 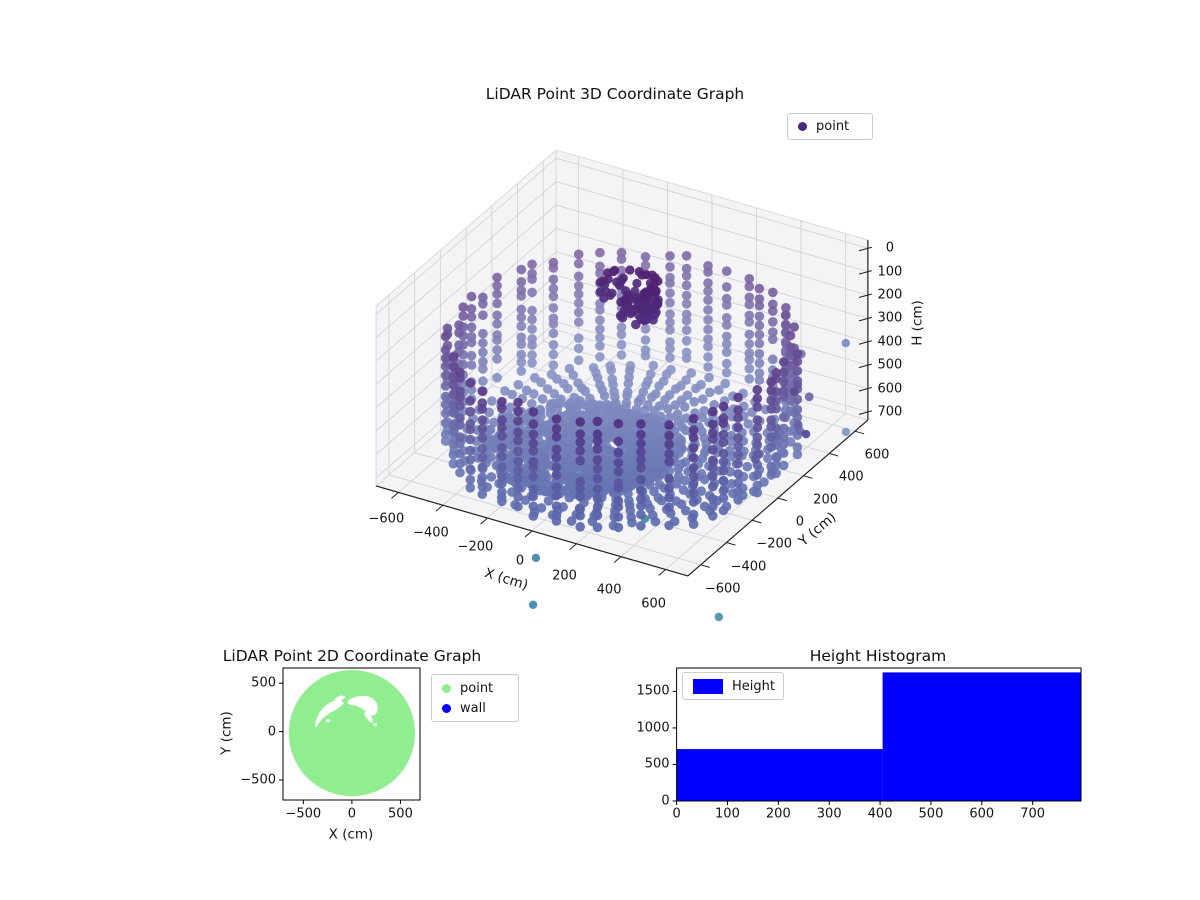 What do you see at coordinates (1033, 814) in the screenshot?
I see `hist-x-tick-label: 700` at bounding box center [1033, 814].